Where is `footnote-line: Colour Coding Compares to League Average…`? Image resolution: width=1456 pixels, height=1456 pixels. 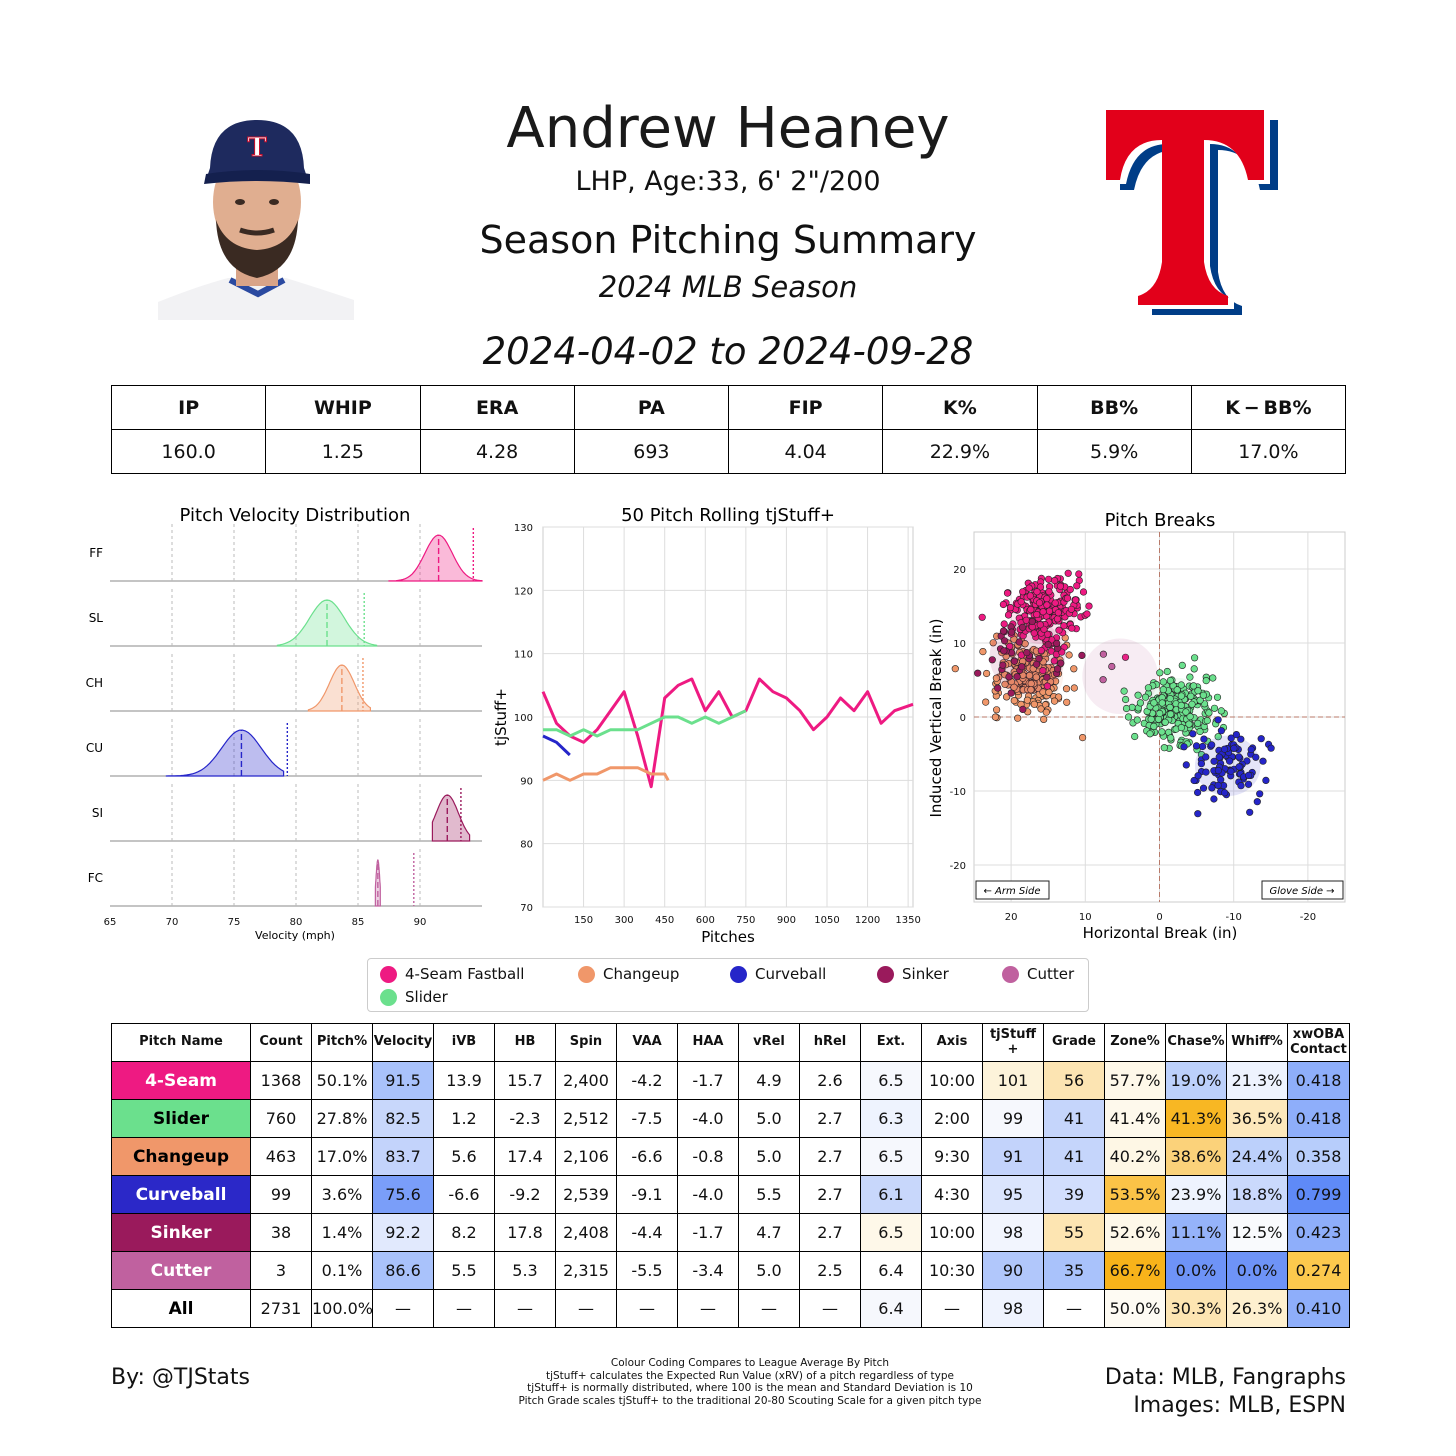 footnote-line: Colour Coding Compares to League Average… is located at coordinates (750, 1363).